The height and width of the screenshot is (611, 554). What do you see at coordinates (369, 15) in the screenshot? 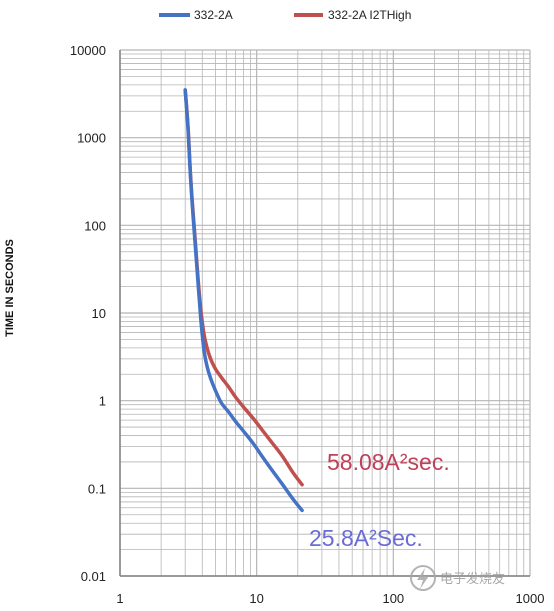
I see `legend-label-series-2: 332-2A I2THigh` at bounding box center [369, 15].